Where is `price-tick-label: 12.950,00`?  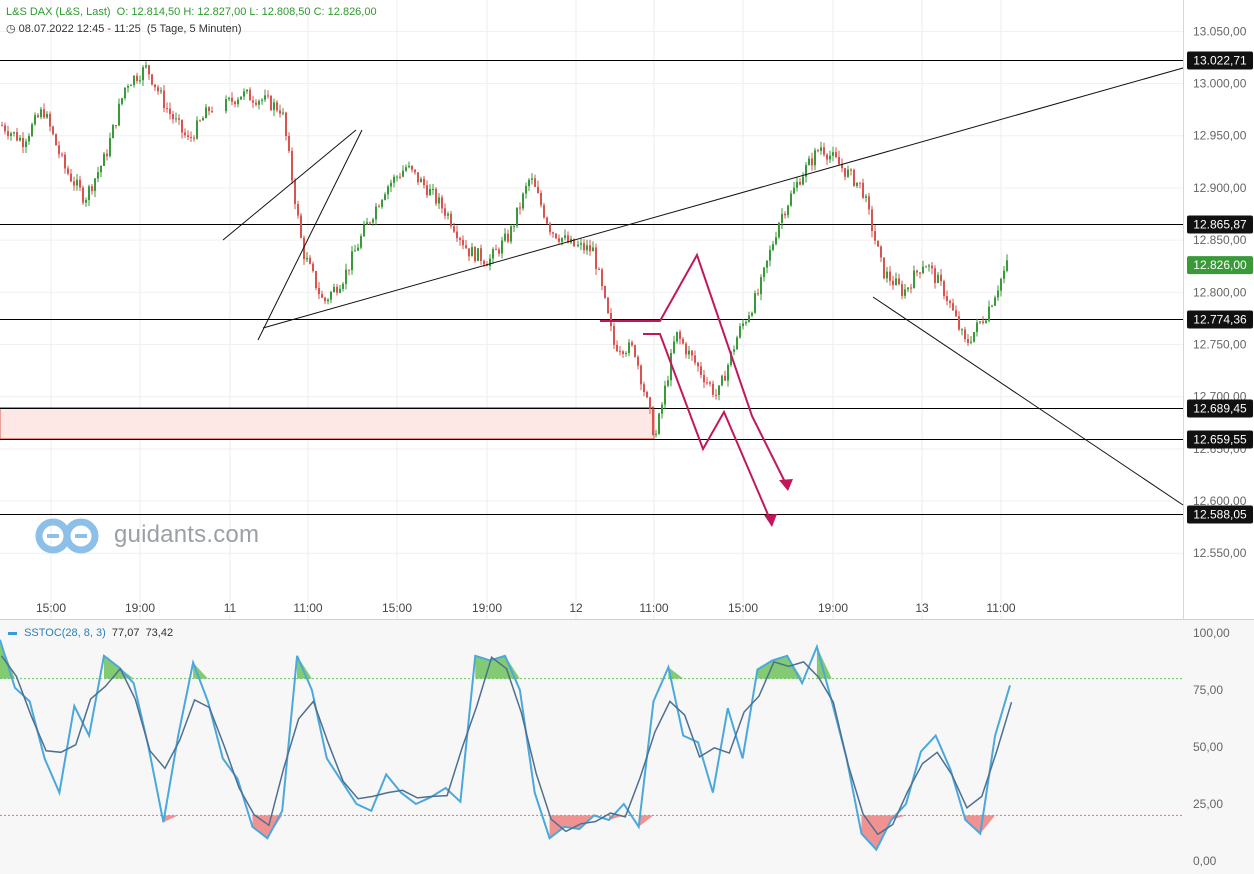
price-tick-label: 12.950,00 is located at coordinates (1220, 136).